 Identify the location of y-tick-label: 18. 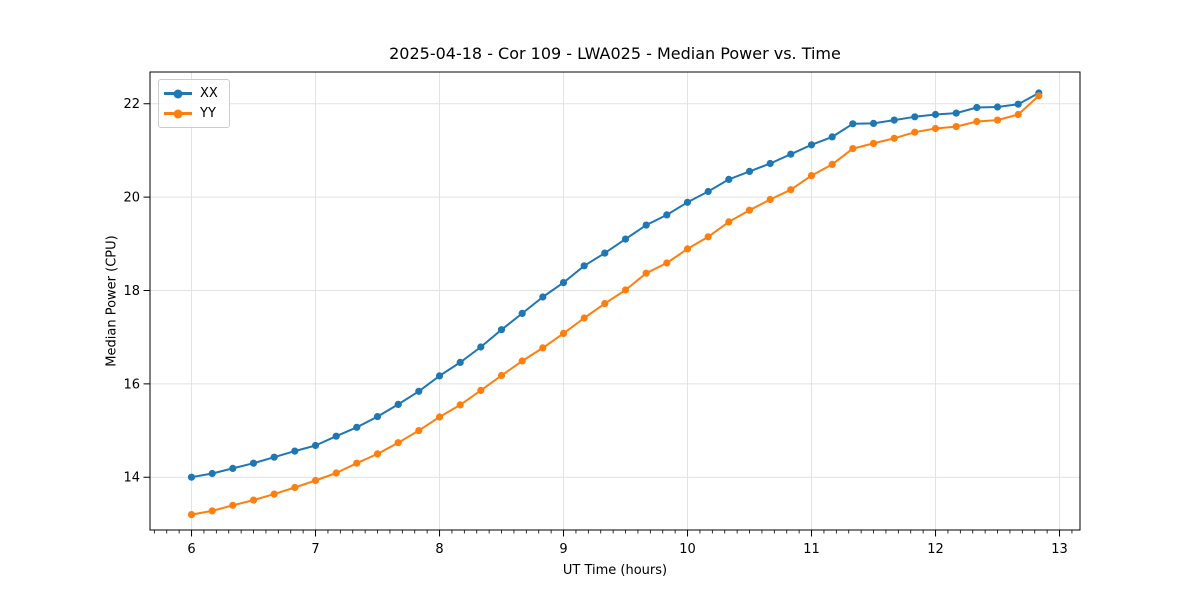
(131, 291).